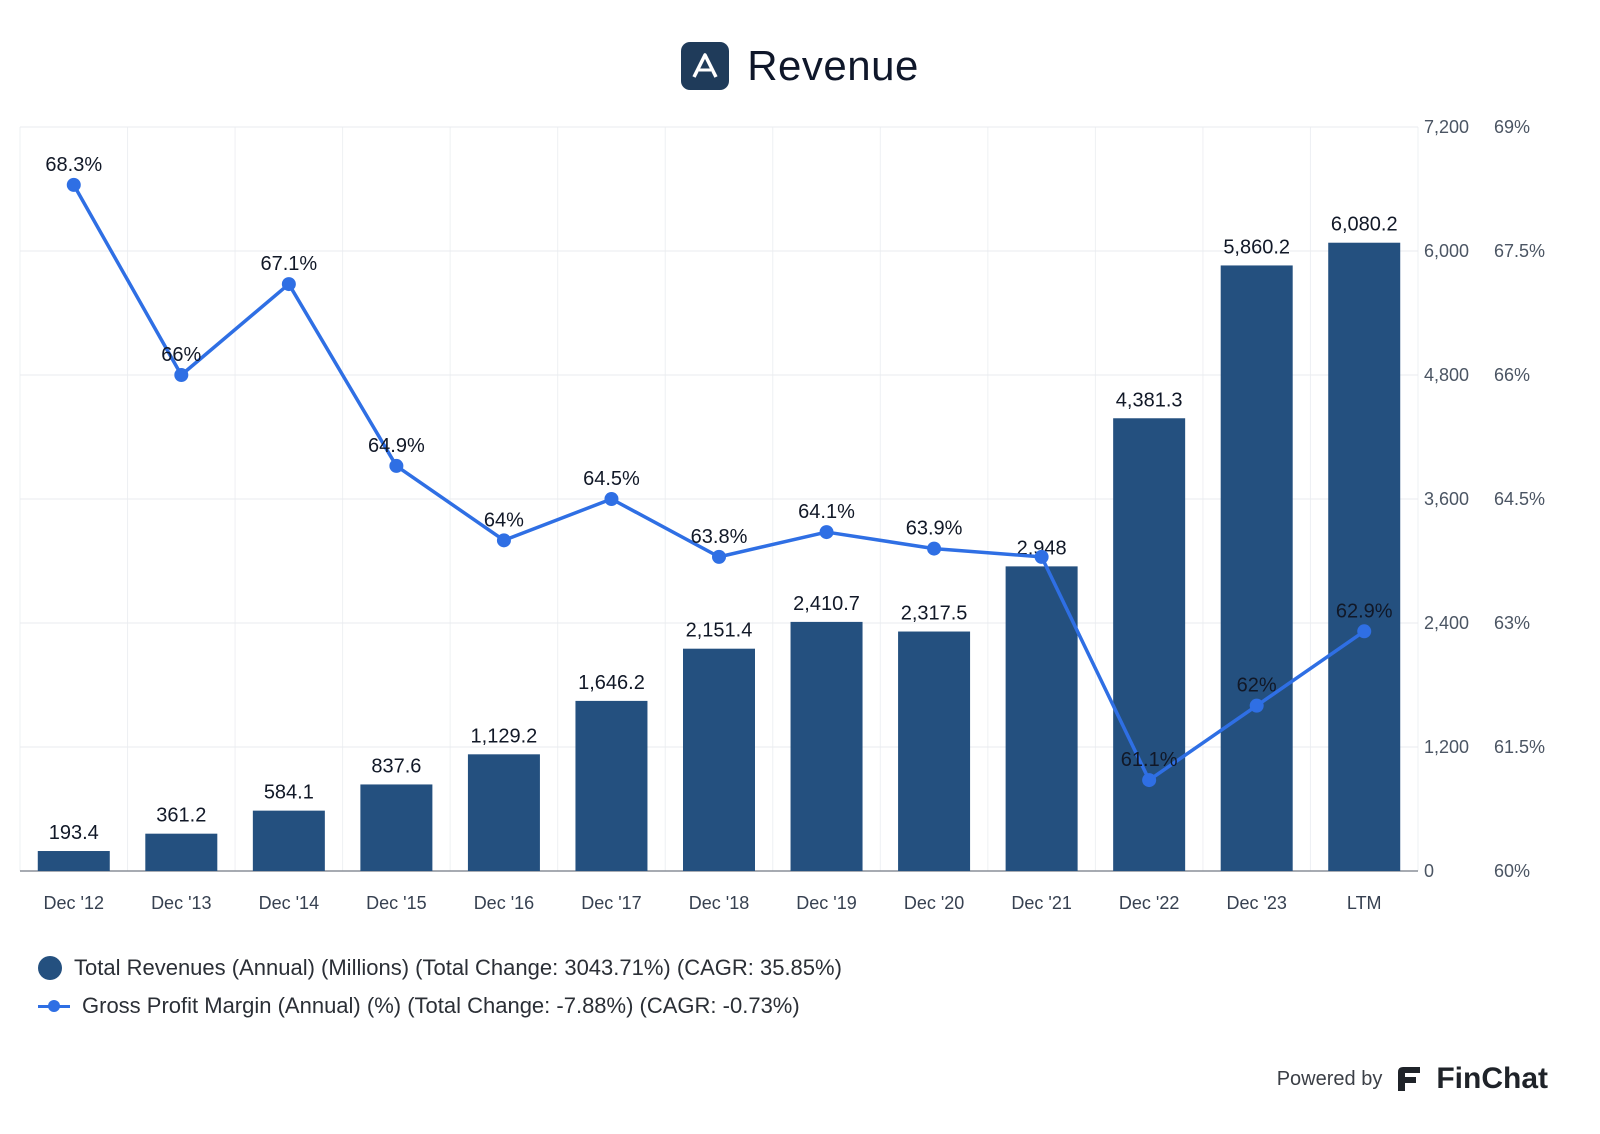 This screenshot has height=1134, width=1600. What do you see at coordinates (396, 903) in the screenshot?
I see `x-tick-label: Dec '15` at bounding box center [396, 903].